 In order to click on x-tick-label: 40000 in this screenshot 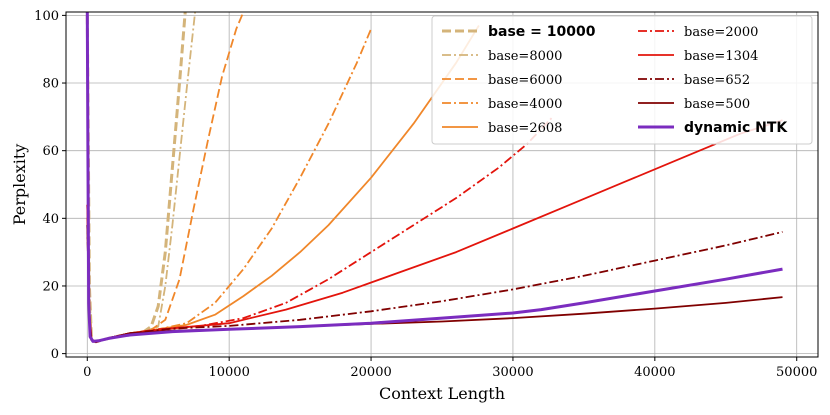, I will do `click(654, 372)`.